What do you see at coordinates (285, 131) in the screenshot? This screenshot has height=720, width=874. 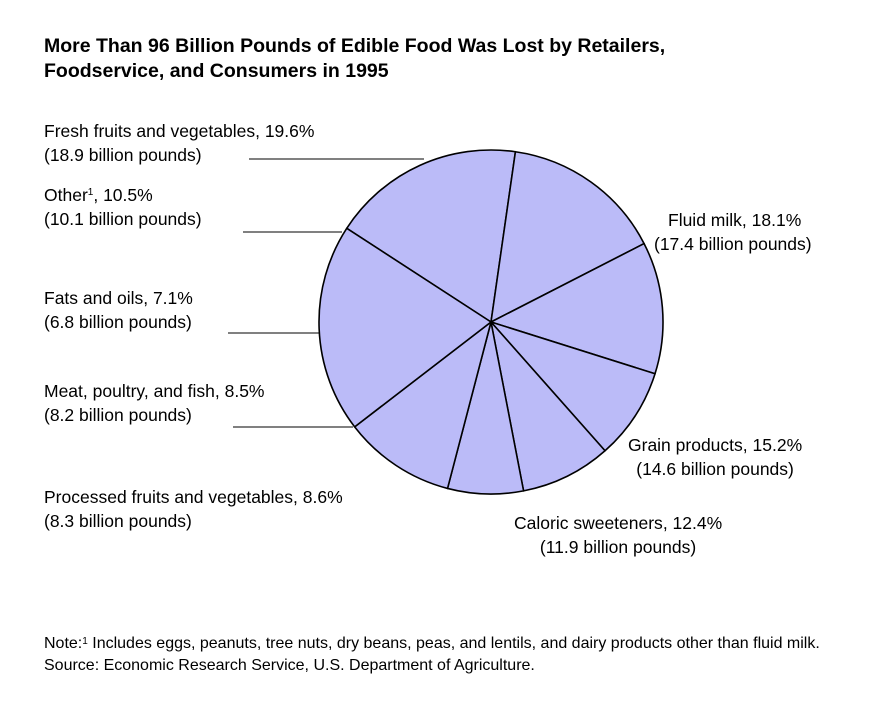 I see `label-percent: , 19.6%` at bounding box center [285, 131].